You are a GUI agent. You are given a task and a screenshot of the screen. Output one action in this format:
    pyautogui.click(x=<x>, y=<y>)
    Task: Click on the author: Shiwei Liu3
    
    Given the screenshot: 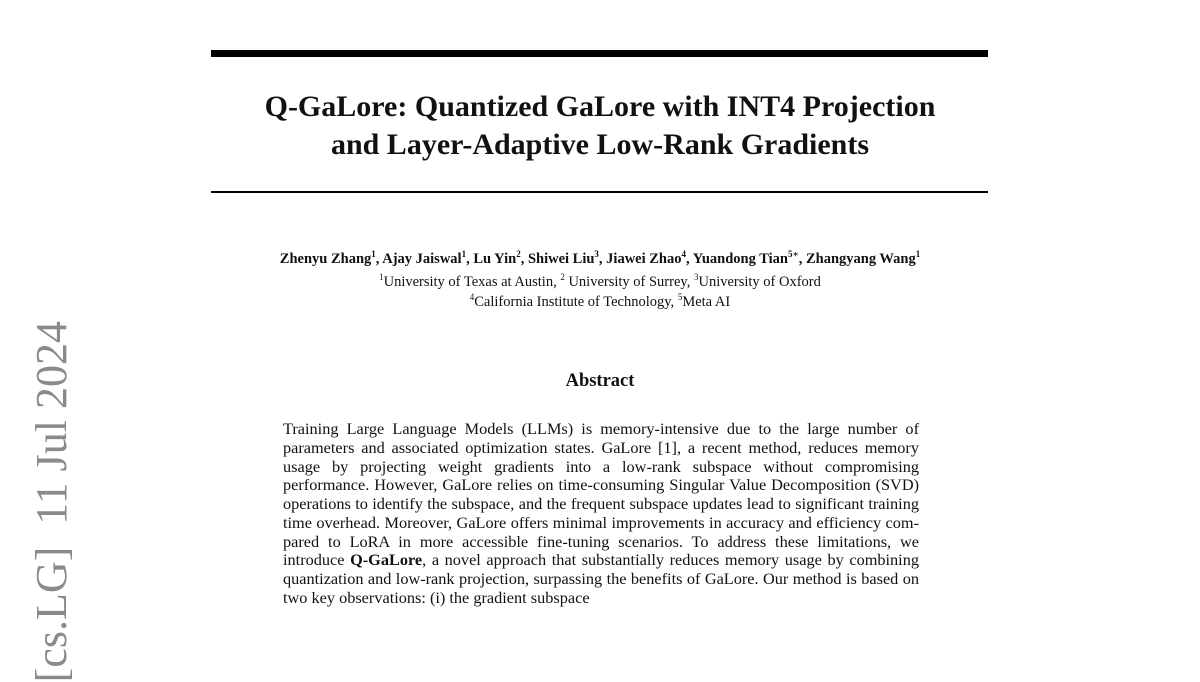 What is the action you would take?
    pyautogui.click(x=563, y=258)
    